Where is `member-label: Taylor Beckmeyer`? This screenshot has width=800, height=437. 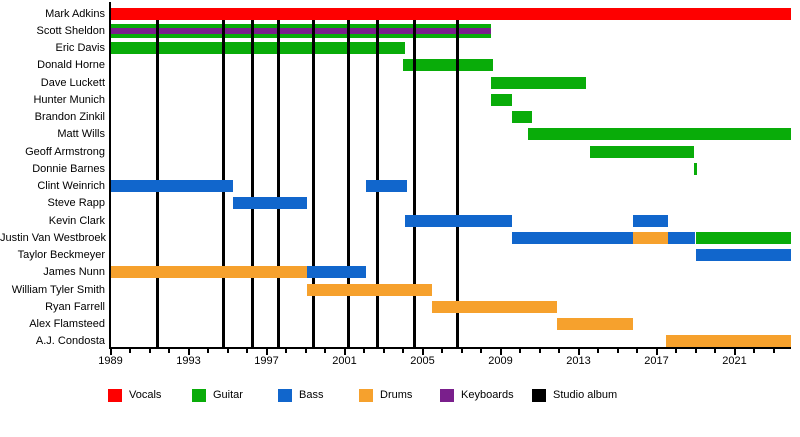 member-label: Taylor Beckmeyer is located at coordinates (61, 255).